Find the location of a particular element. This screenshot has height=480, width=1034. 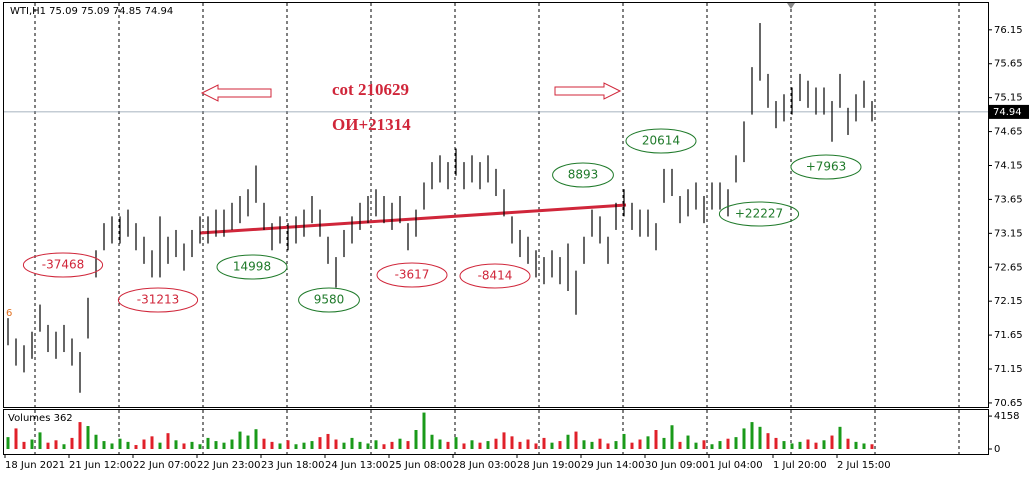

cot-note: cot 210629 is located at coordinates (370, 89).